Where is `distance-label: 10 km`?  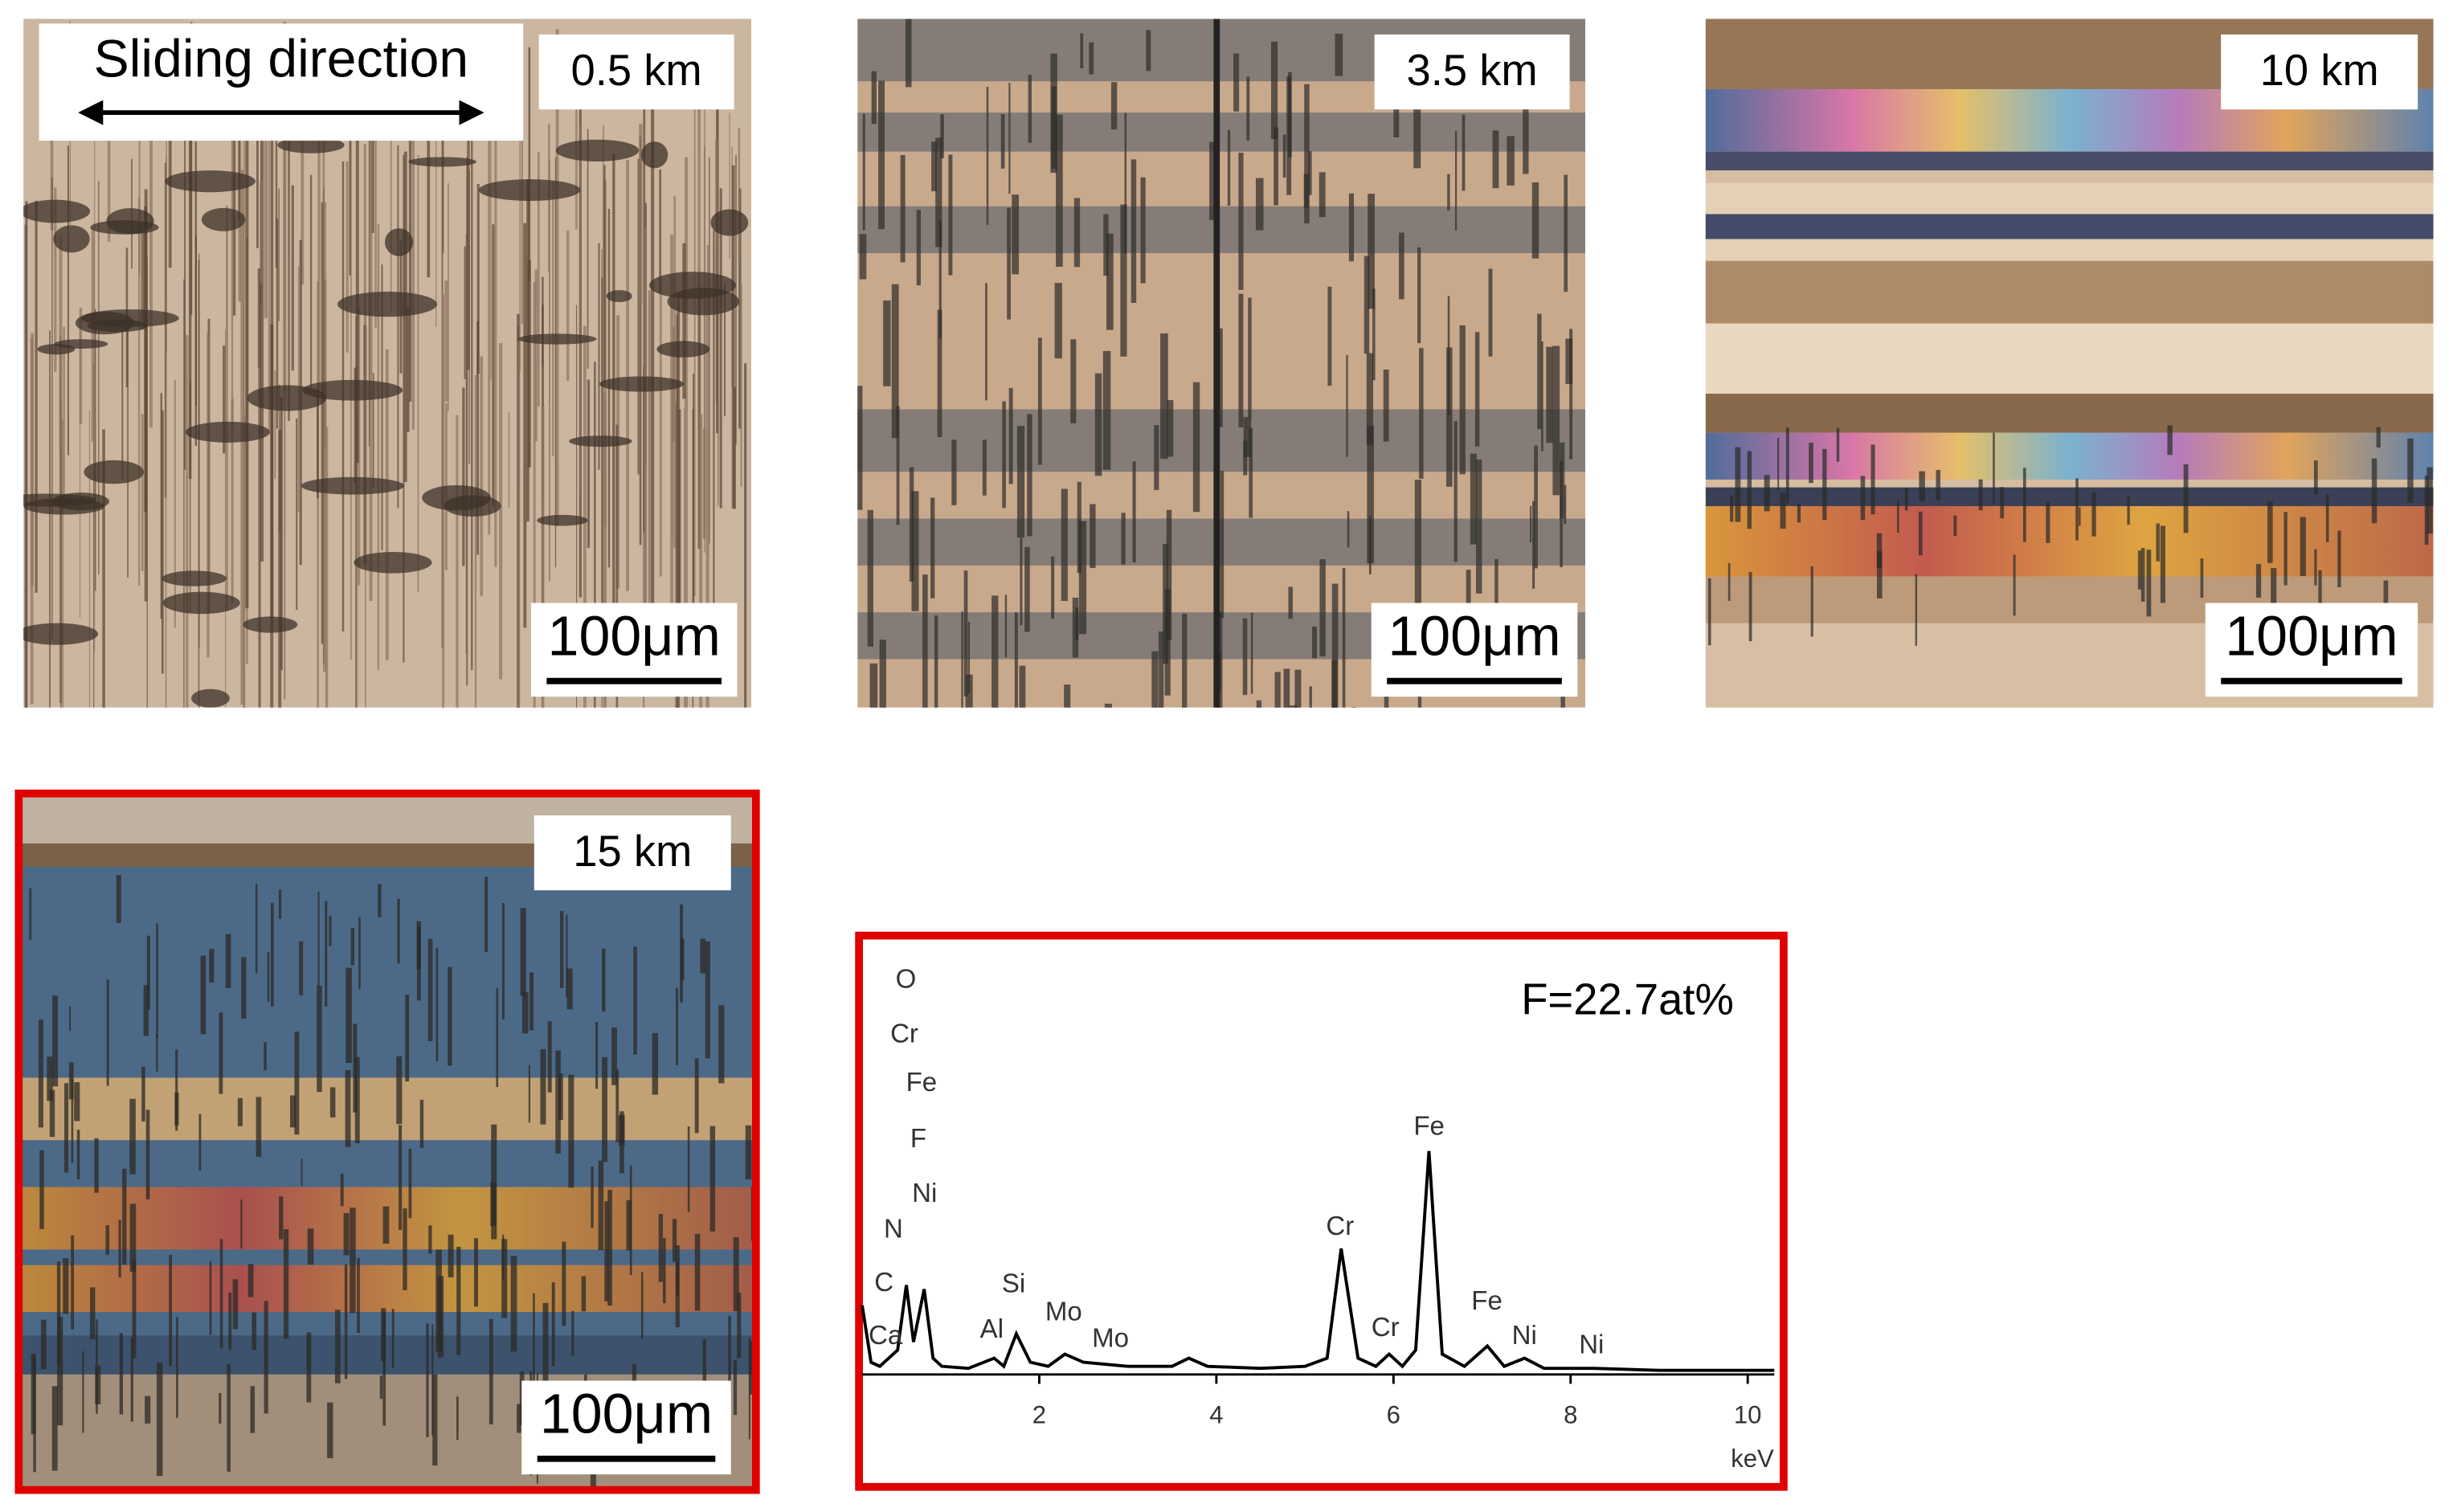 distance-label: 10 km is located at coordinates (2319, 70).